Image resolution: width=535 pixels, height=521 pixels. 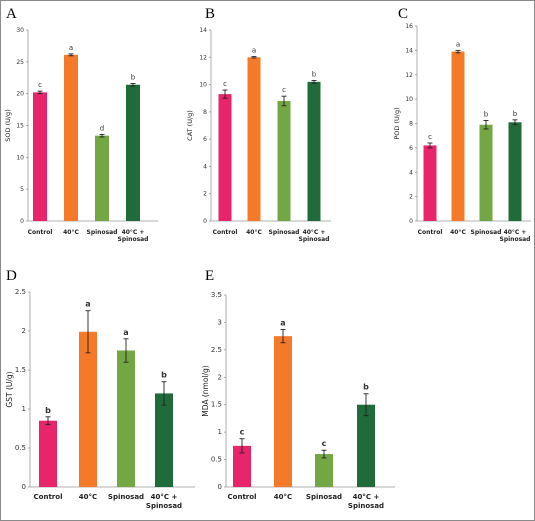 What do you see at coordinates (102, 128) in the screenshot?
I see `significance-letter: d` at bounding box center [102, 128].